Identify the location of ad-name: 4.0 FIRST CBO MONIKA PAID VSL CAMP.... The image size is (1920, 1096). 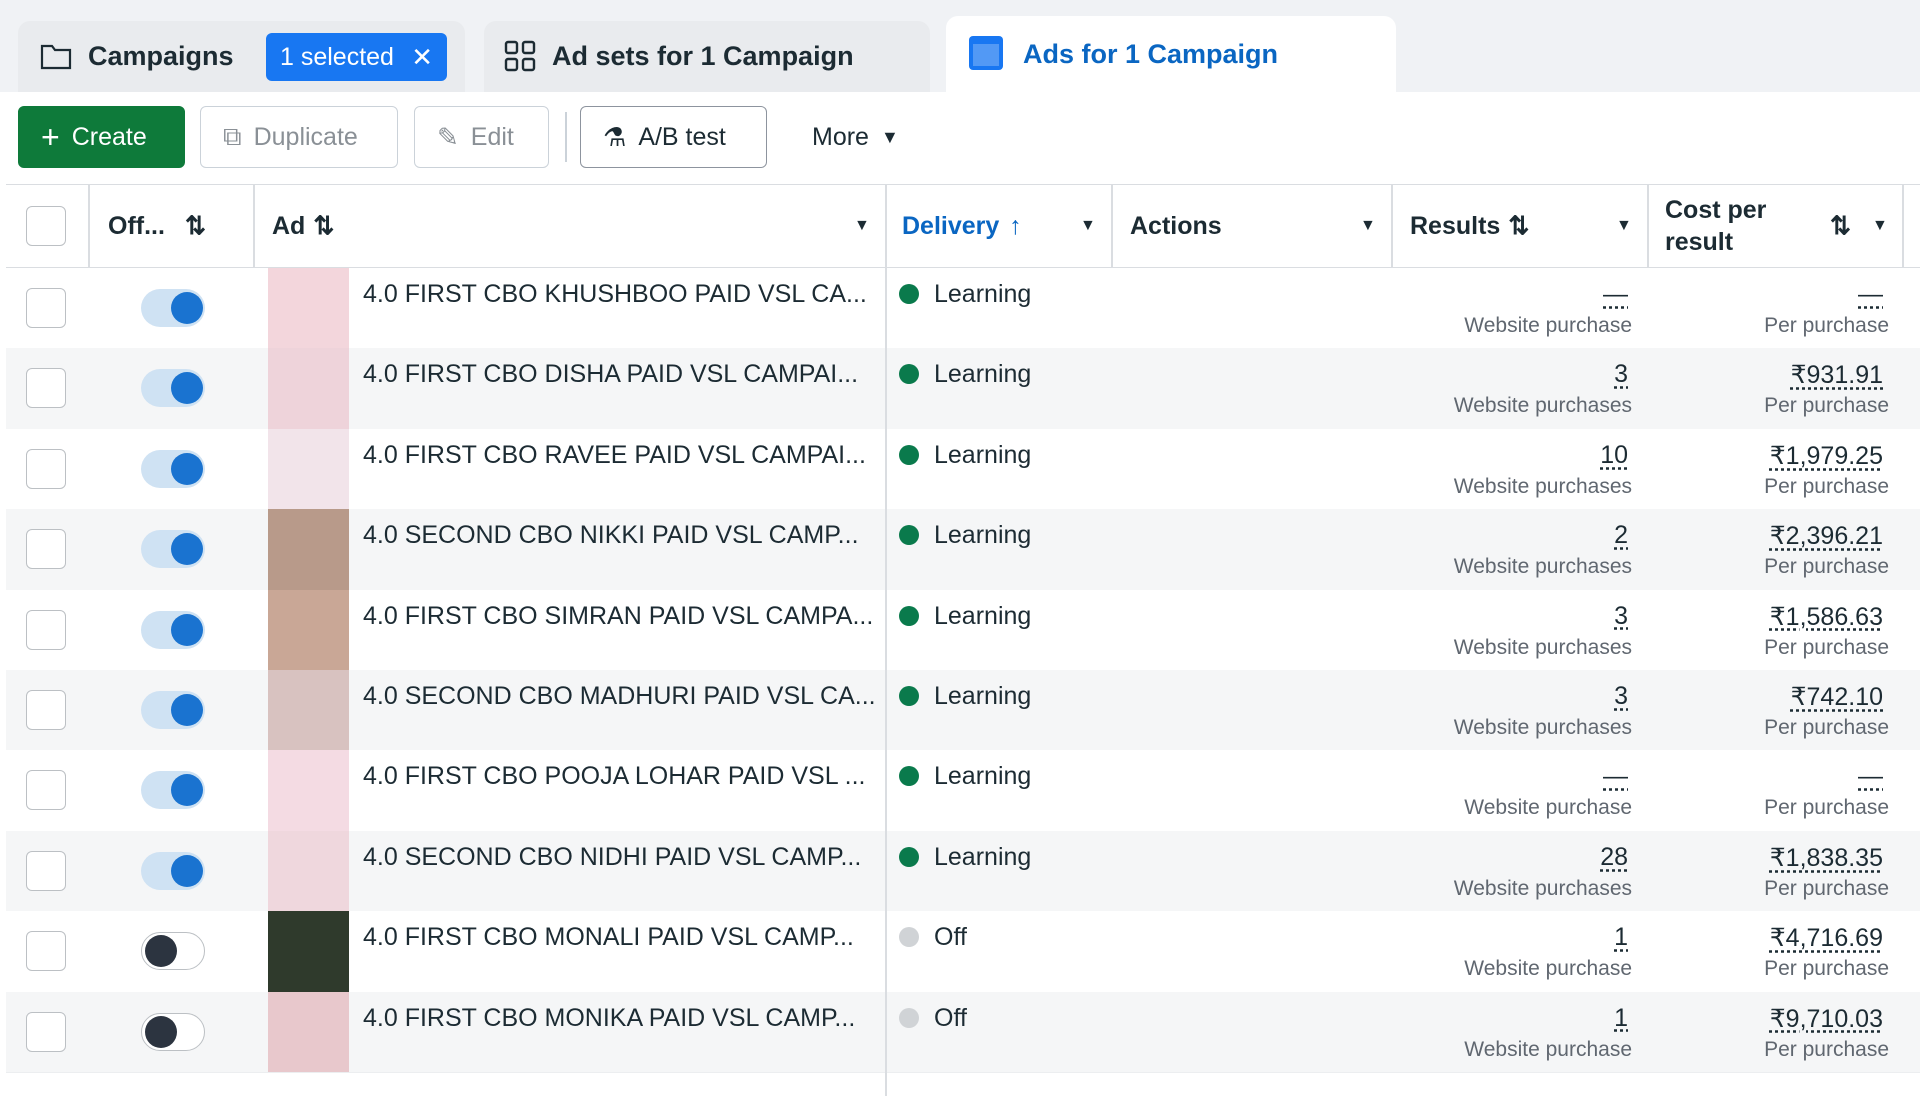
(609, 1017).